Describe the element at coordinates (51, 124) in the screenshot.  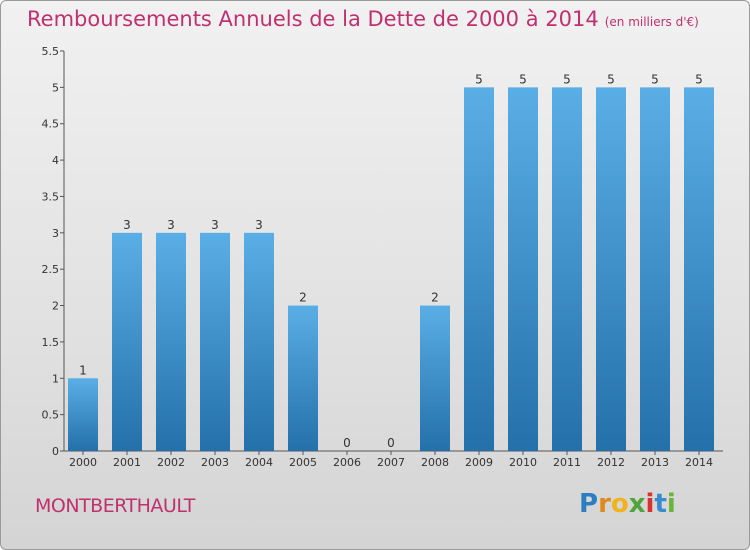
I see `y-tick-label: 4.5` at that location.